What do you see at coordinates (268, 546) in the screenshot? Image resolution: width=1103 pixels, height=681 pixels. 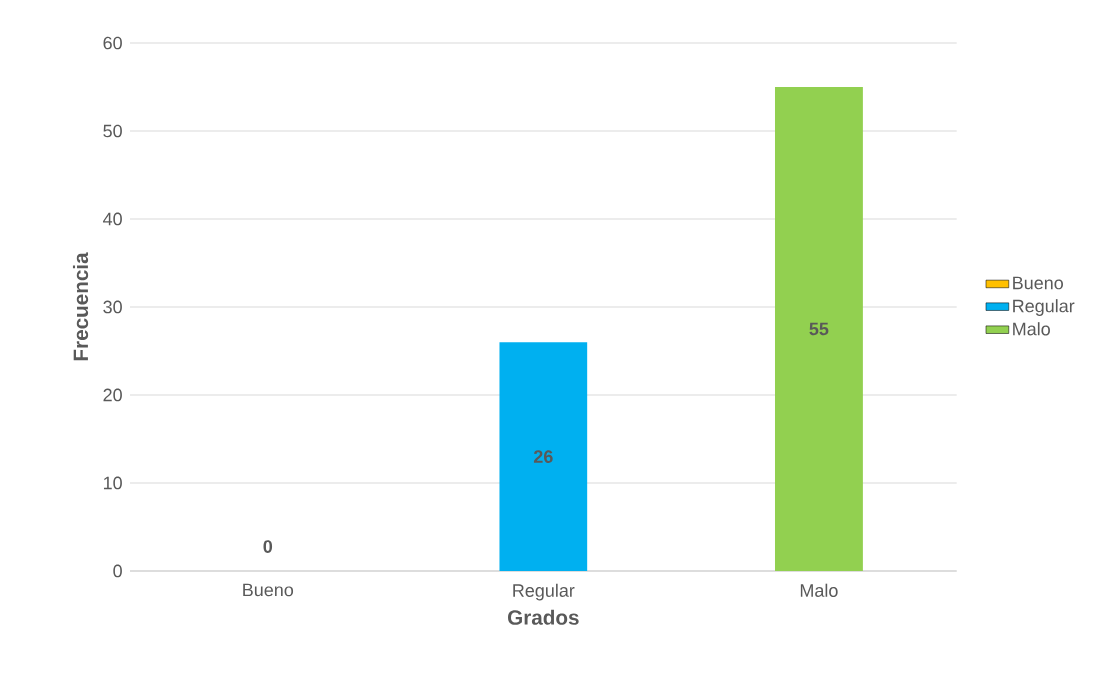 I see `data-label: 0` at bounding box center [268, 546].